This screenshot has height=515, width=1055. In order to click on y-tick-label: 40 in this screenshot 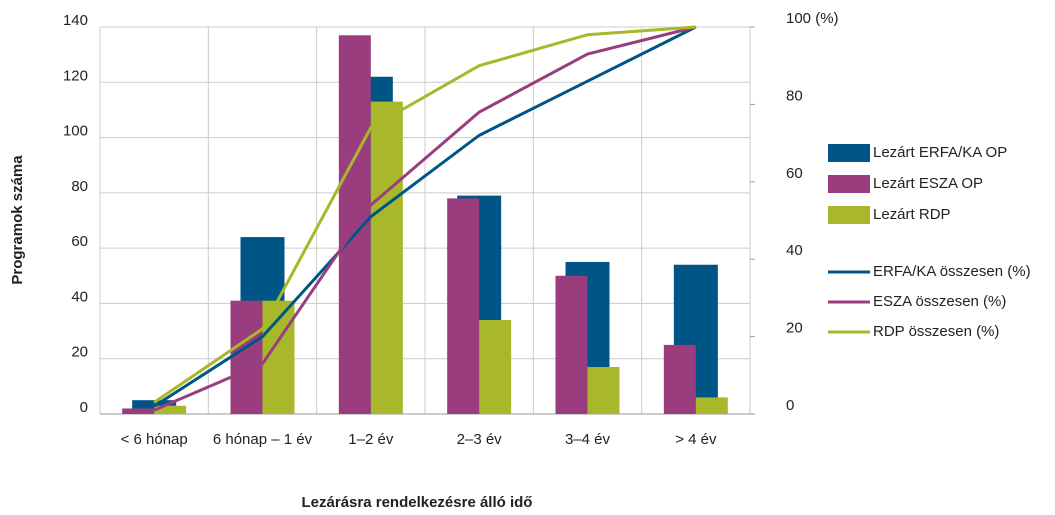, I will do `click(79, 296)`.